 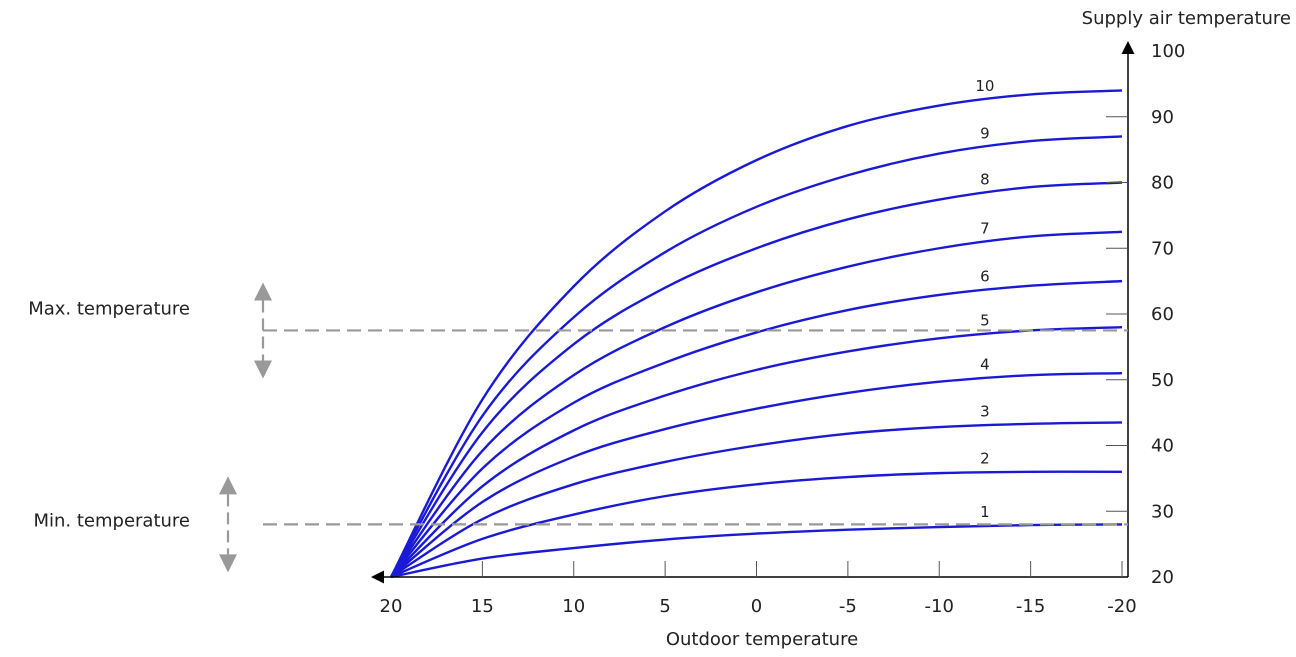 I want to click on x-tick-label: -15, so click(x=1030, y=606).